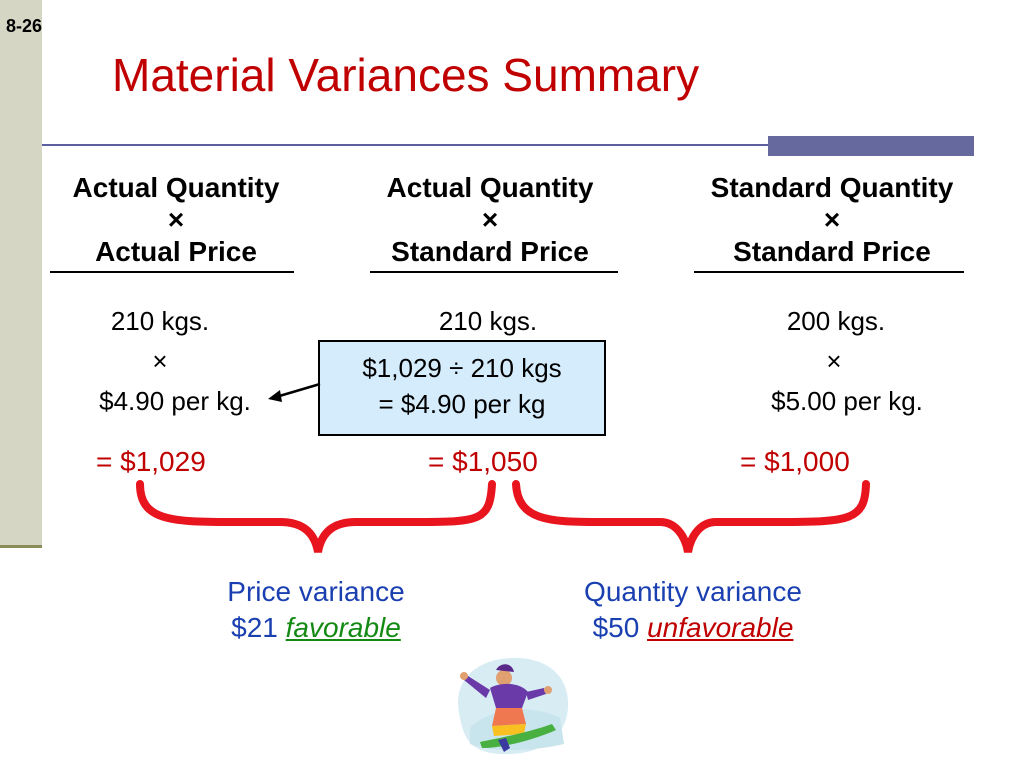 This screenshot has height=768, width=1024. Describe the element at coordinates (847, 401) in the screenshot. I see `price-value-3: $5.00 per kg.` at that location.